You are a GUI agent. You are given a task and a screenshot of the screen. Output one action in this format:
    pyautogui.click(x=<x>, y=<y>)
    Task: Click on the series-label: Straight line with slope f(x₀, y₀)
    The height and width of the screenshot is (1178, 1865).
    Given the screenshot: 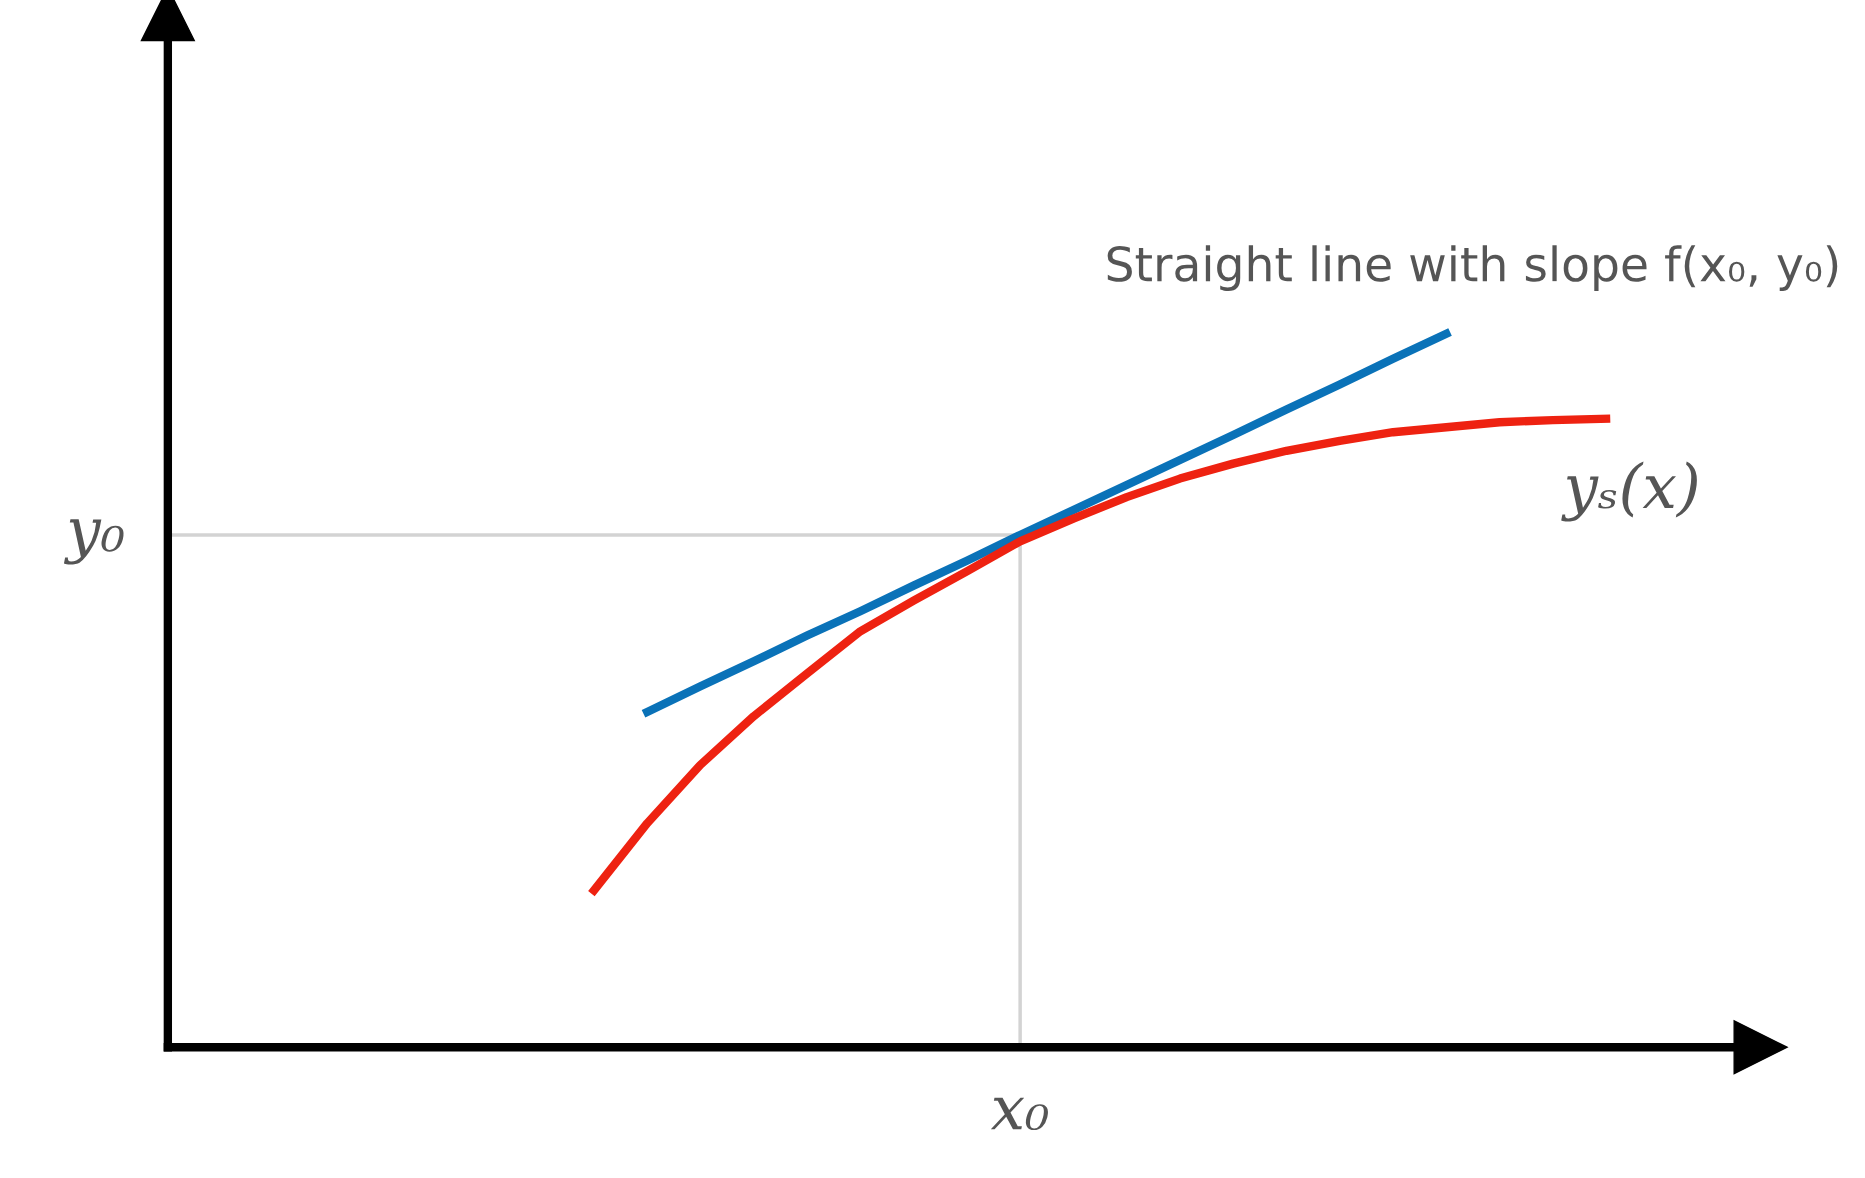 What is the action you would take?
    pyautogui.click(x=1472, y=268)
    